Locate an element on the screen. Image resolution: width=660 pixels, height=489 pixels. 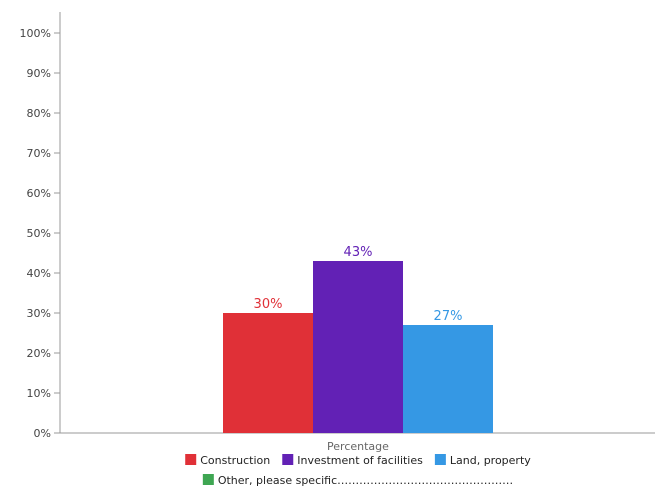
x-category-label: Percentage is located at coordinates (358, 446).